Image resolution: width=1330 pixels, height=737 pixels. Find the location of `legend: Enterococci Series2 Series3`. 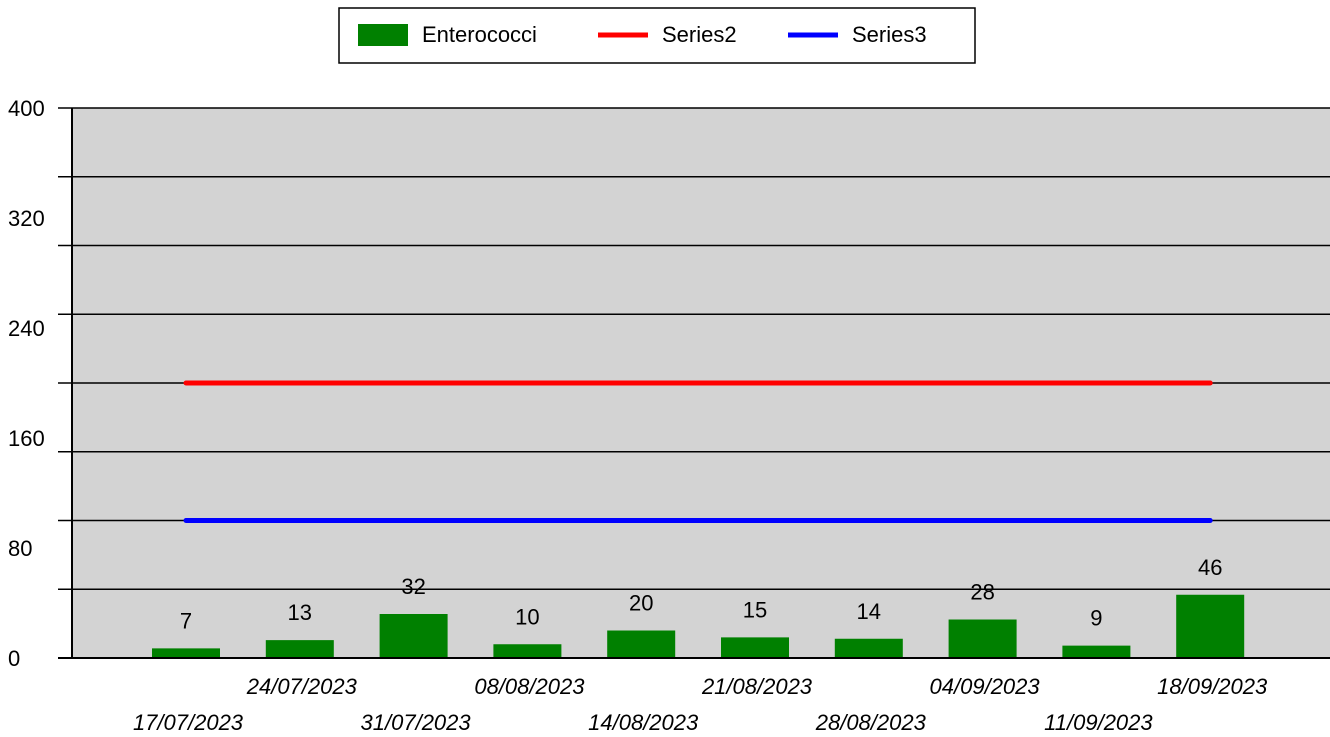

legend: Enterococci Series2 Series3 is located at coordinates (657, 35).